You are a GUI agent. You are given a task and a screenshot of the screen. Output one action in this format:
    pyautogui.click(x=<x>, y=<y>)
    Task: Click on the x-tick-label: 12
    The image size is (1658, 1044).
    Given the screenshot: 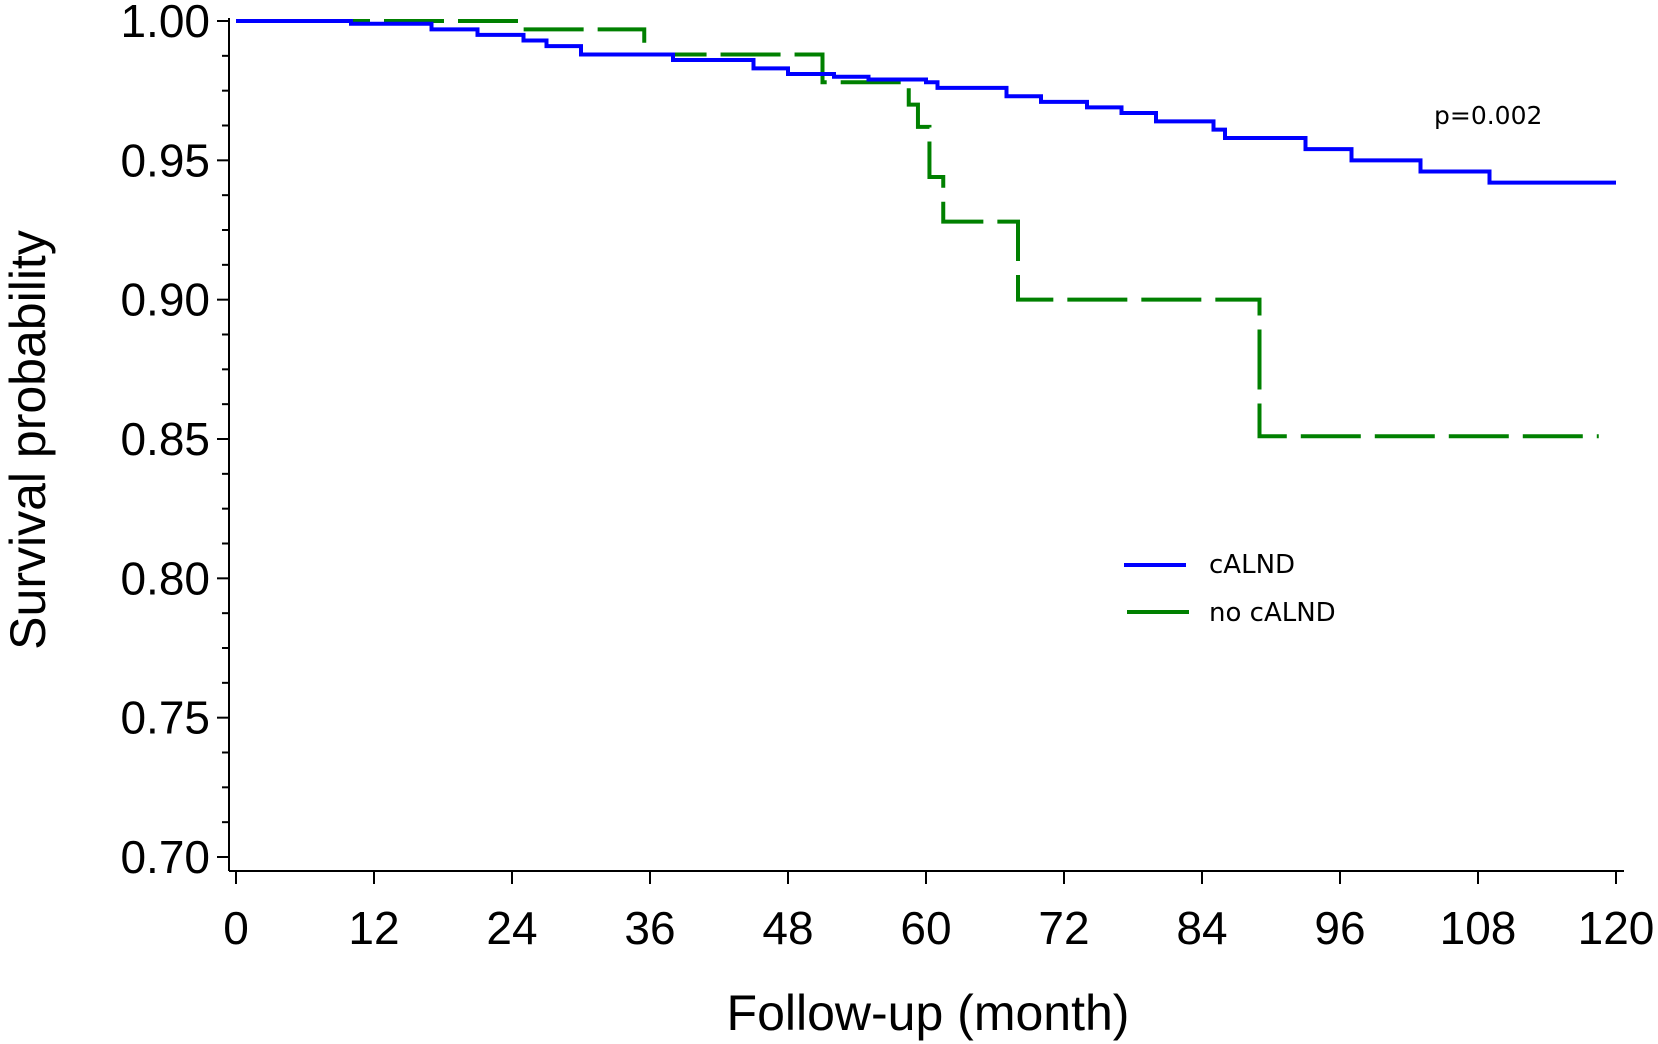 What is the action you would take?
    pyautogui.click(x=373, y=928)
    